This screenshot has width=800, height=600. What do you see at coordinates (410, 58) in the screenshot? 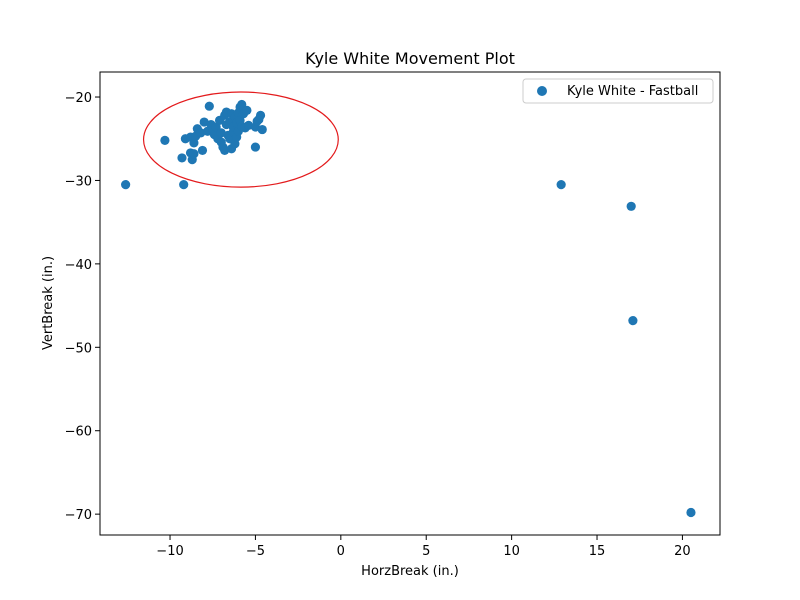
I see `chart-title: Kyle White Movement Plot` at bounding box center [410, 58].